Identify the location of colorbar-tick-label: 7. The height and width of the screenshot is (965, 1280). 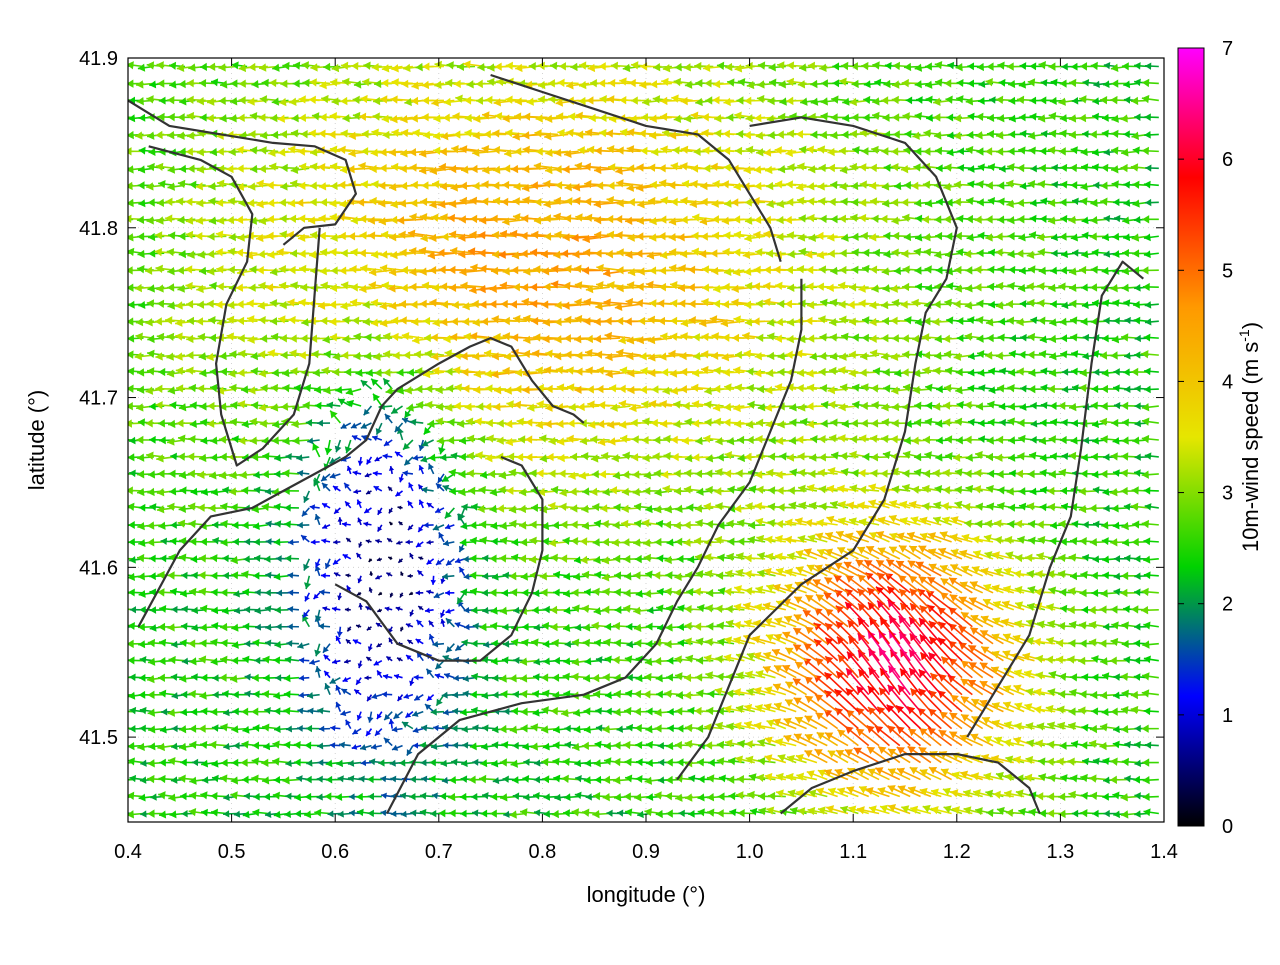
(1227, 49).